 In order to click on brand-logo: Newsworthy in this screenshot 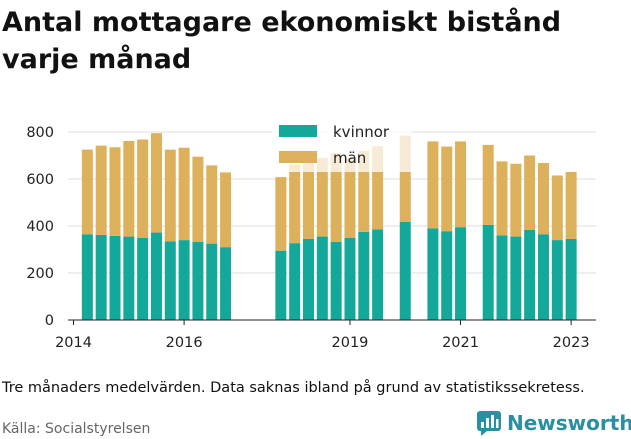, I will do `click(553, 423)`.